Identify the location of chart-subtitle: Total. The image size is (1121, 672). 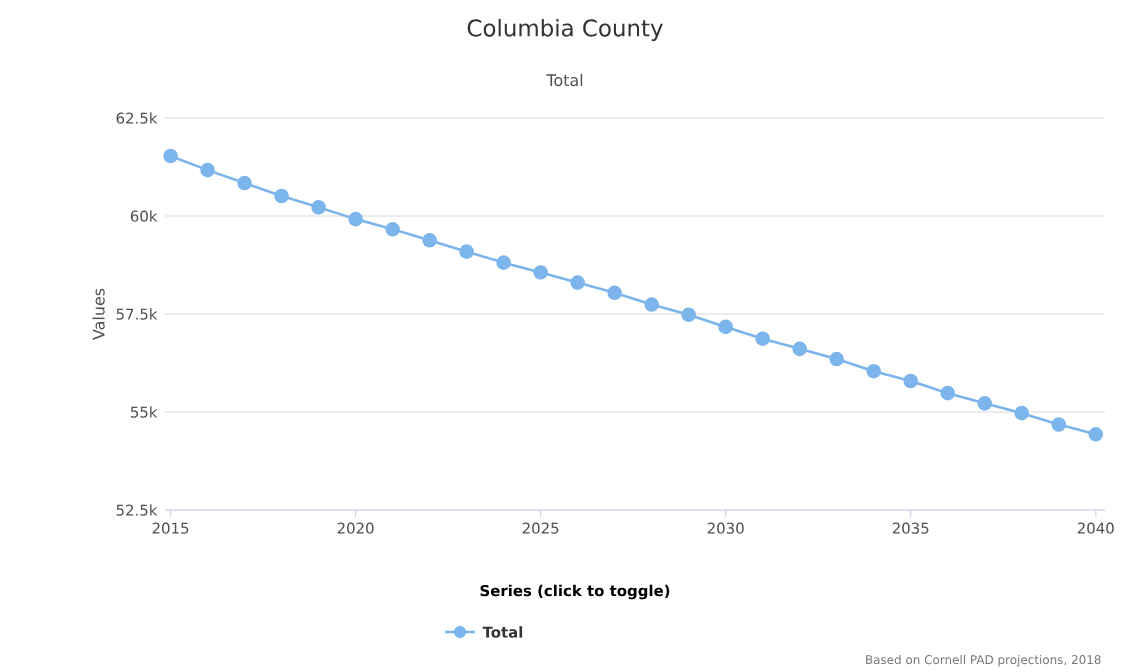
(564, 80).